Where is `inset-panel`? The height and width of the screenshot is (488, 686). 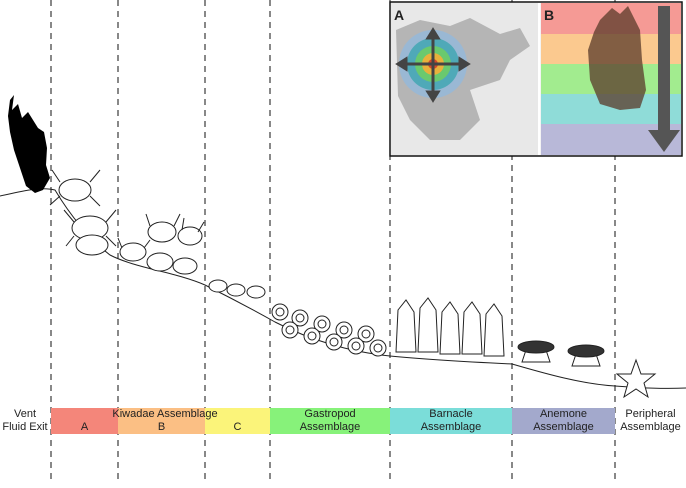 inset-panel is located at coordinates (536, 79).